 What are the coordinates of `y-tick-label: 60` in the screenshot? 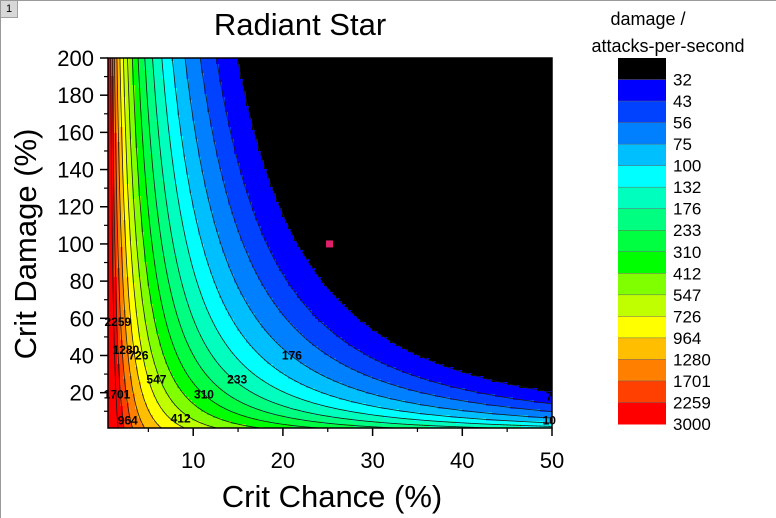 It's located at (82, 318).